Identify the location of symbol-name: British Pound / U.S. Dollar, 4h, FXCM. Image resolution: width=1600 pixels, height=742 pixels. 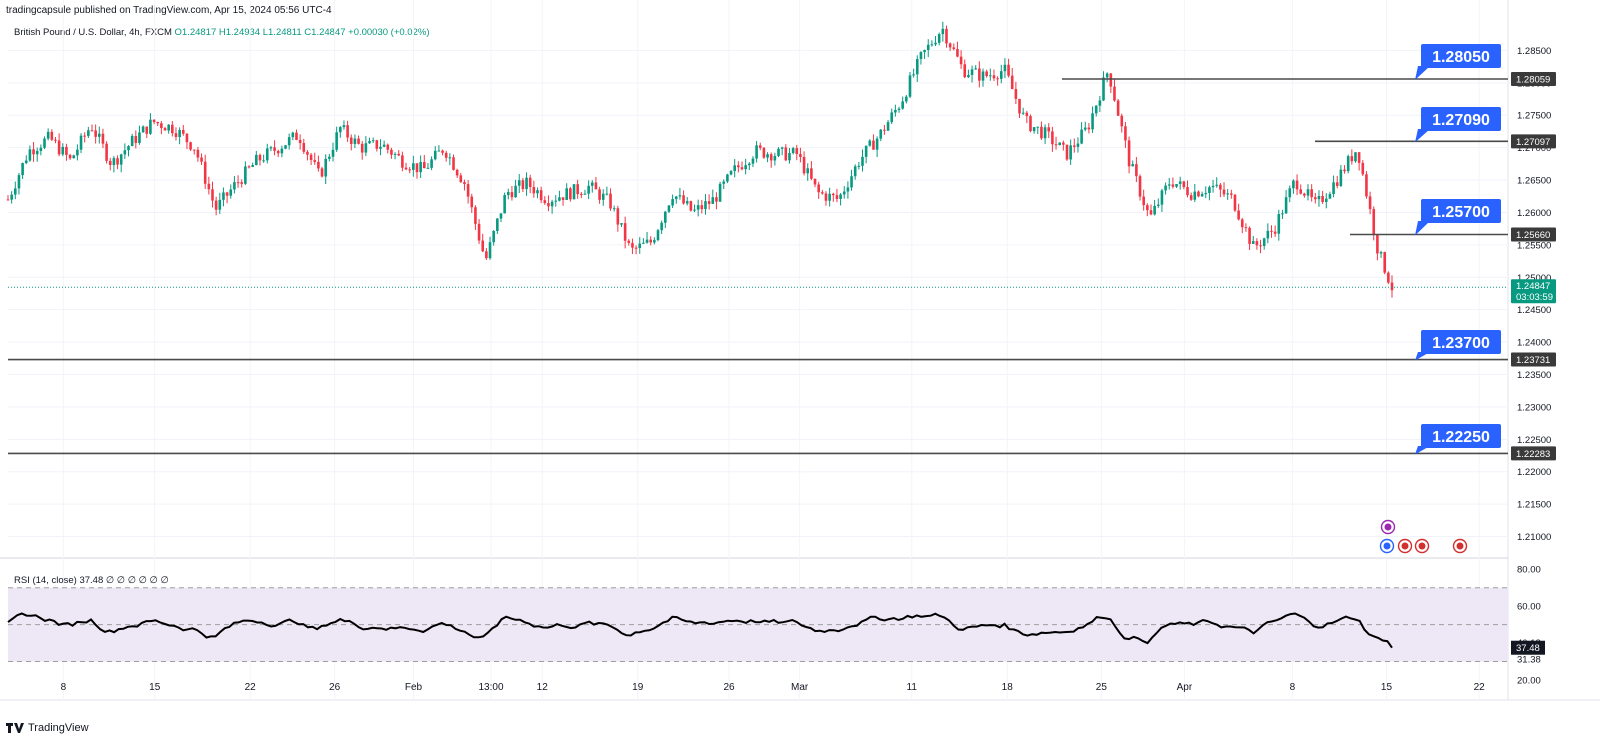
(93, 32).